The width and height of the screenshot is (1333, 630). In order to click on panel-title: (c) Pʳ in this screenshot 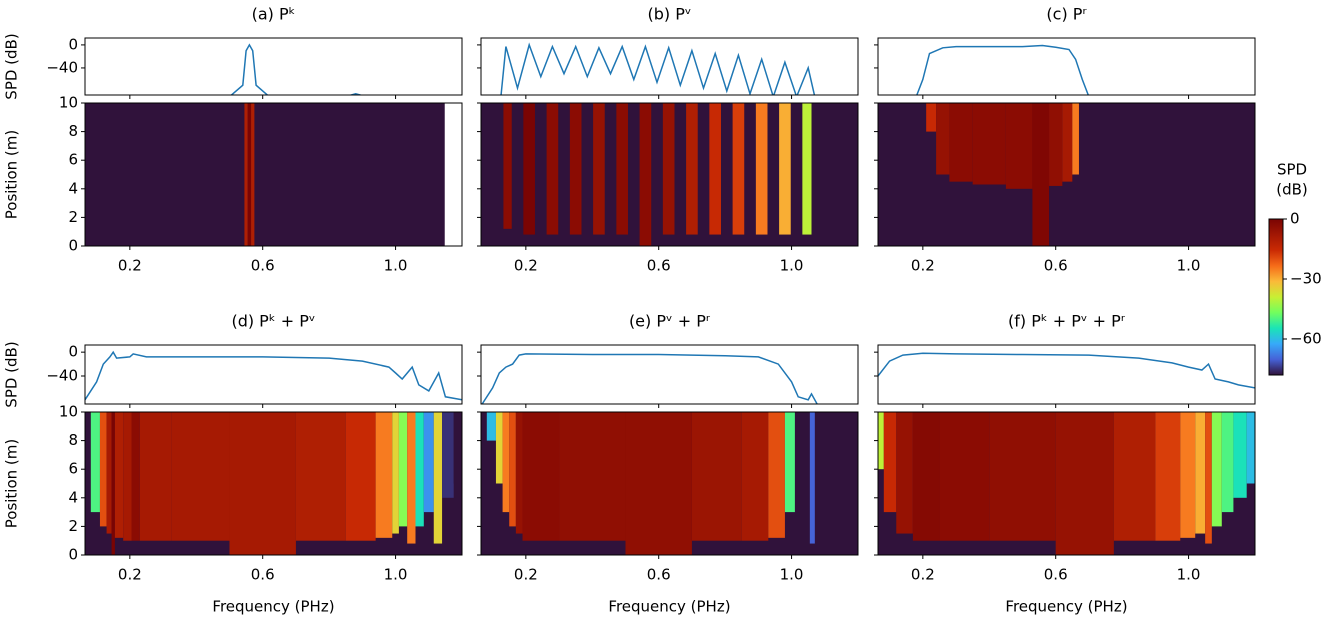, I will do `click(1066, 14)`.